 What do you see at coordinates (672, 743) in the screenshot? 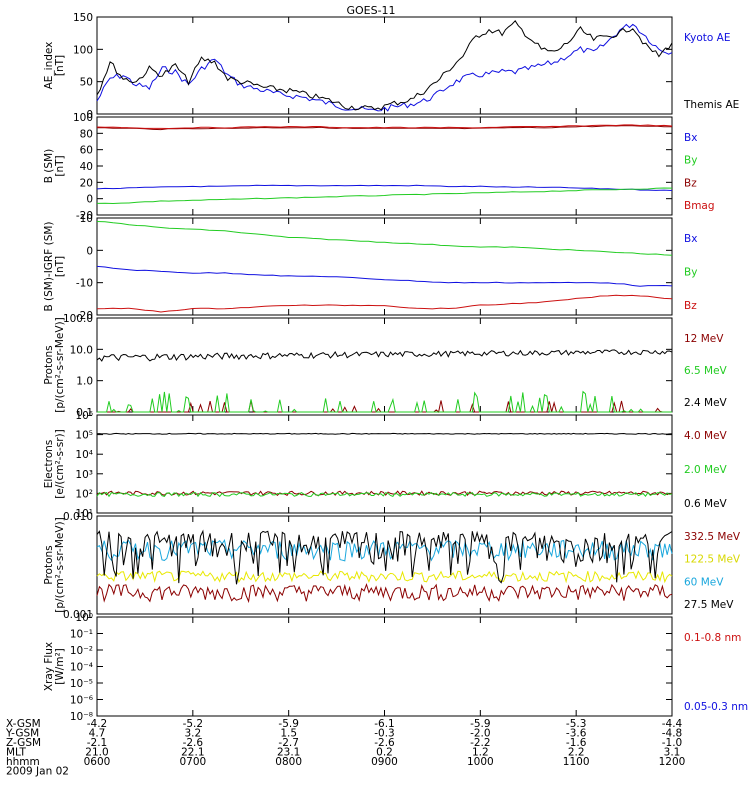
I see `footer-value: -1.0` at bounding box center [672, 743].